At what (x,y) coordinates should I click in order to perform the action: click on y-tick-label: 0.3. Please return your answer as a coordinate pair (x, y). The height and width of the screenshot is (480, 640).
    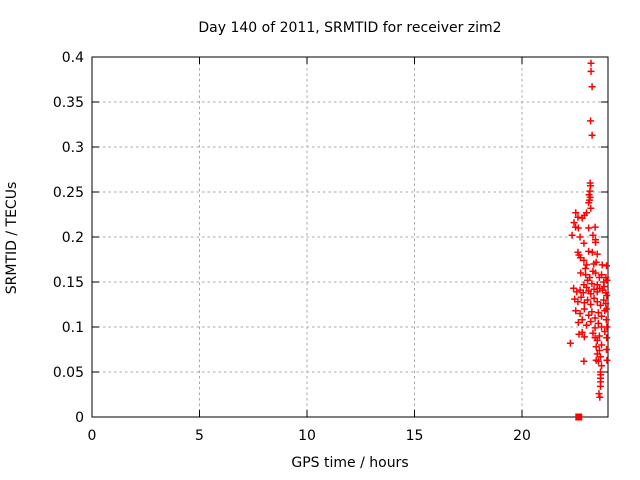
    Looking at the image, I should click on (73, 148).